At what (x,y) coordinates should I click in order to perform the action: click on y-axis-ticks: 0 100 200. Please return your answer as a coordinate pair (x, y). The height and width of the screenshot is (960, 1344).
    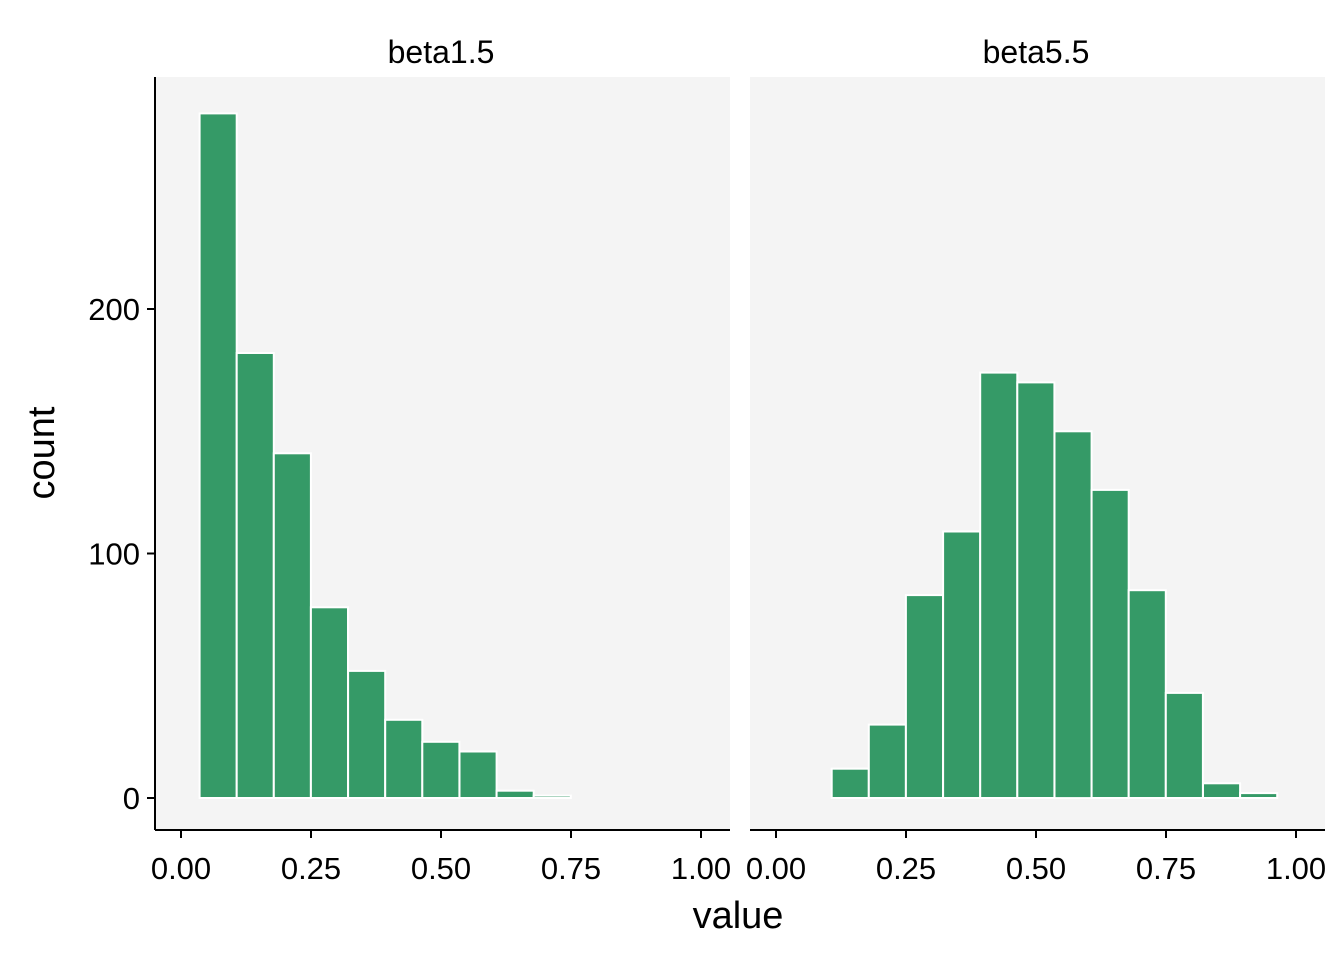
    Looking at the image, I should click on (121, 554).